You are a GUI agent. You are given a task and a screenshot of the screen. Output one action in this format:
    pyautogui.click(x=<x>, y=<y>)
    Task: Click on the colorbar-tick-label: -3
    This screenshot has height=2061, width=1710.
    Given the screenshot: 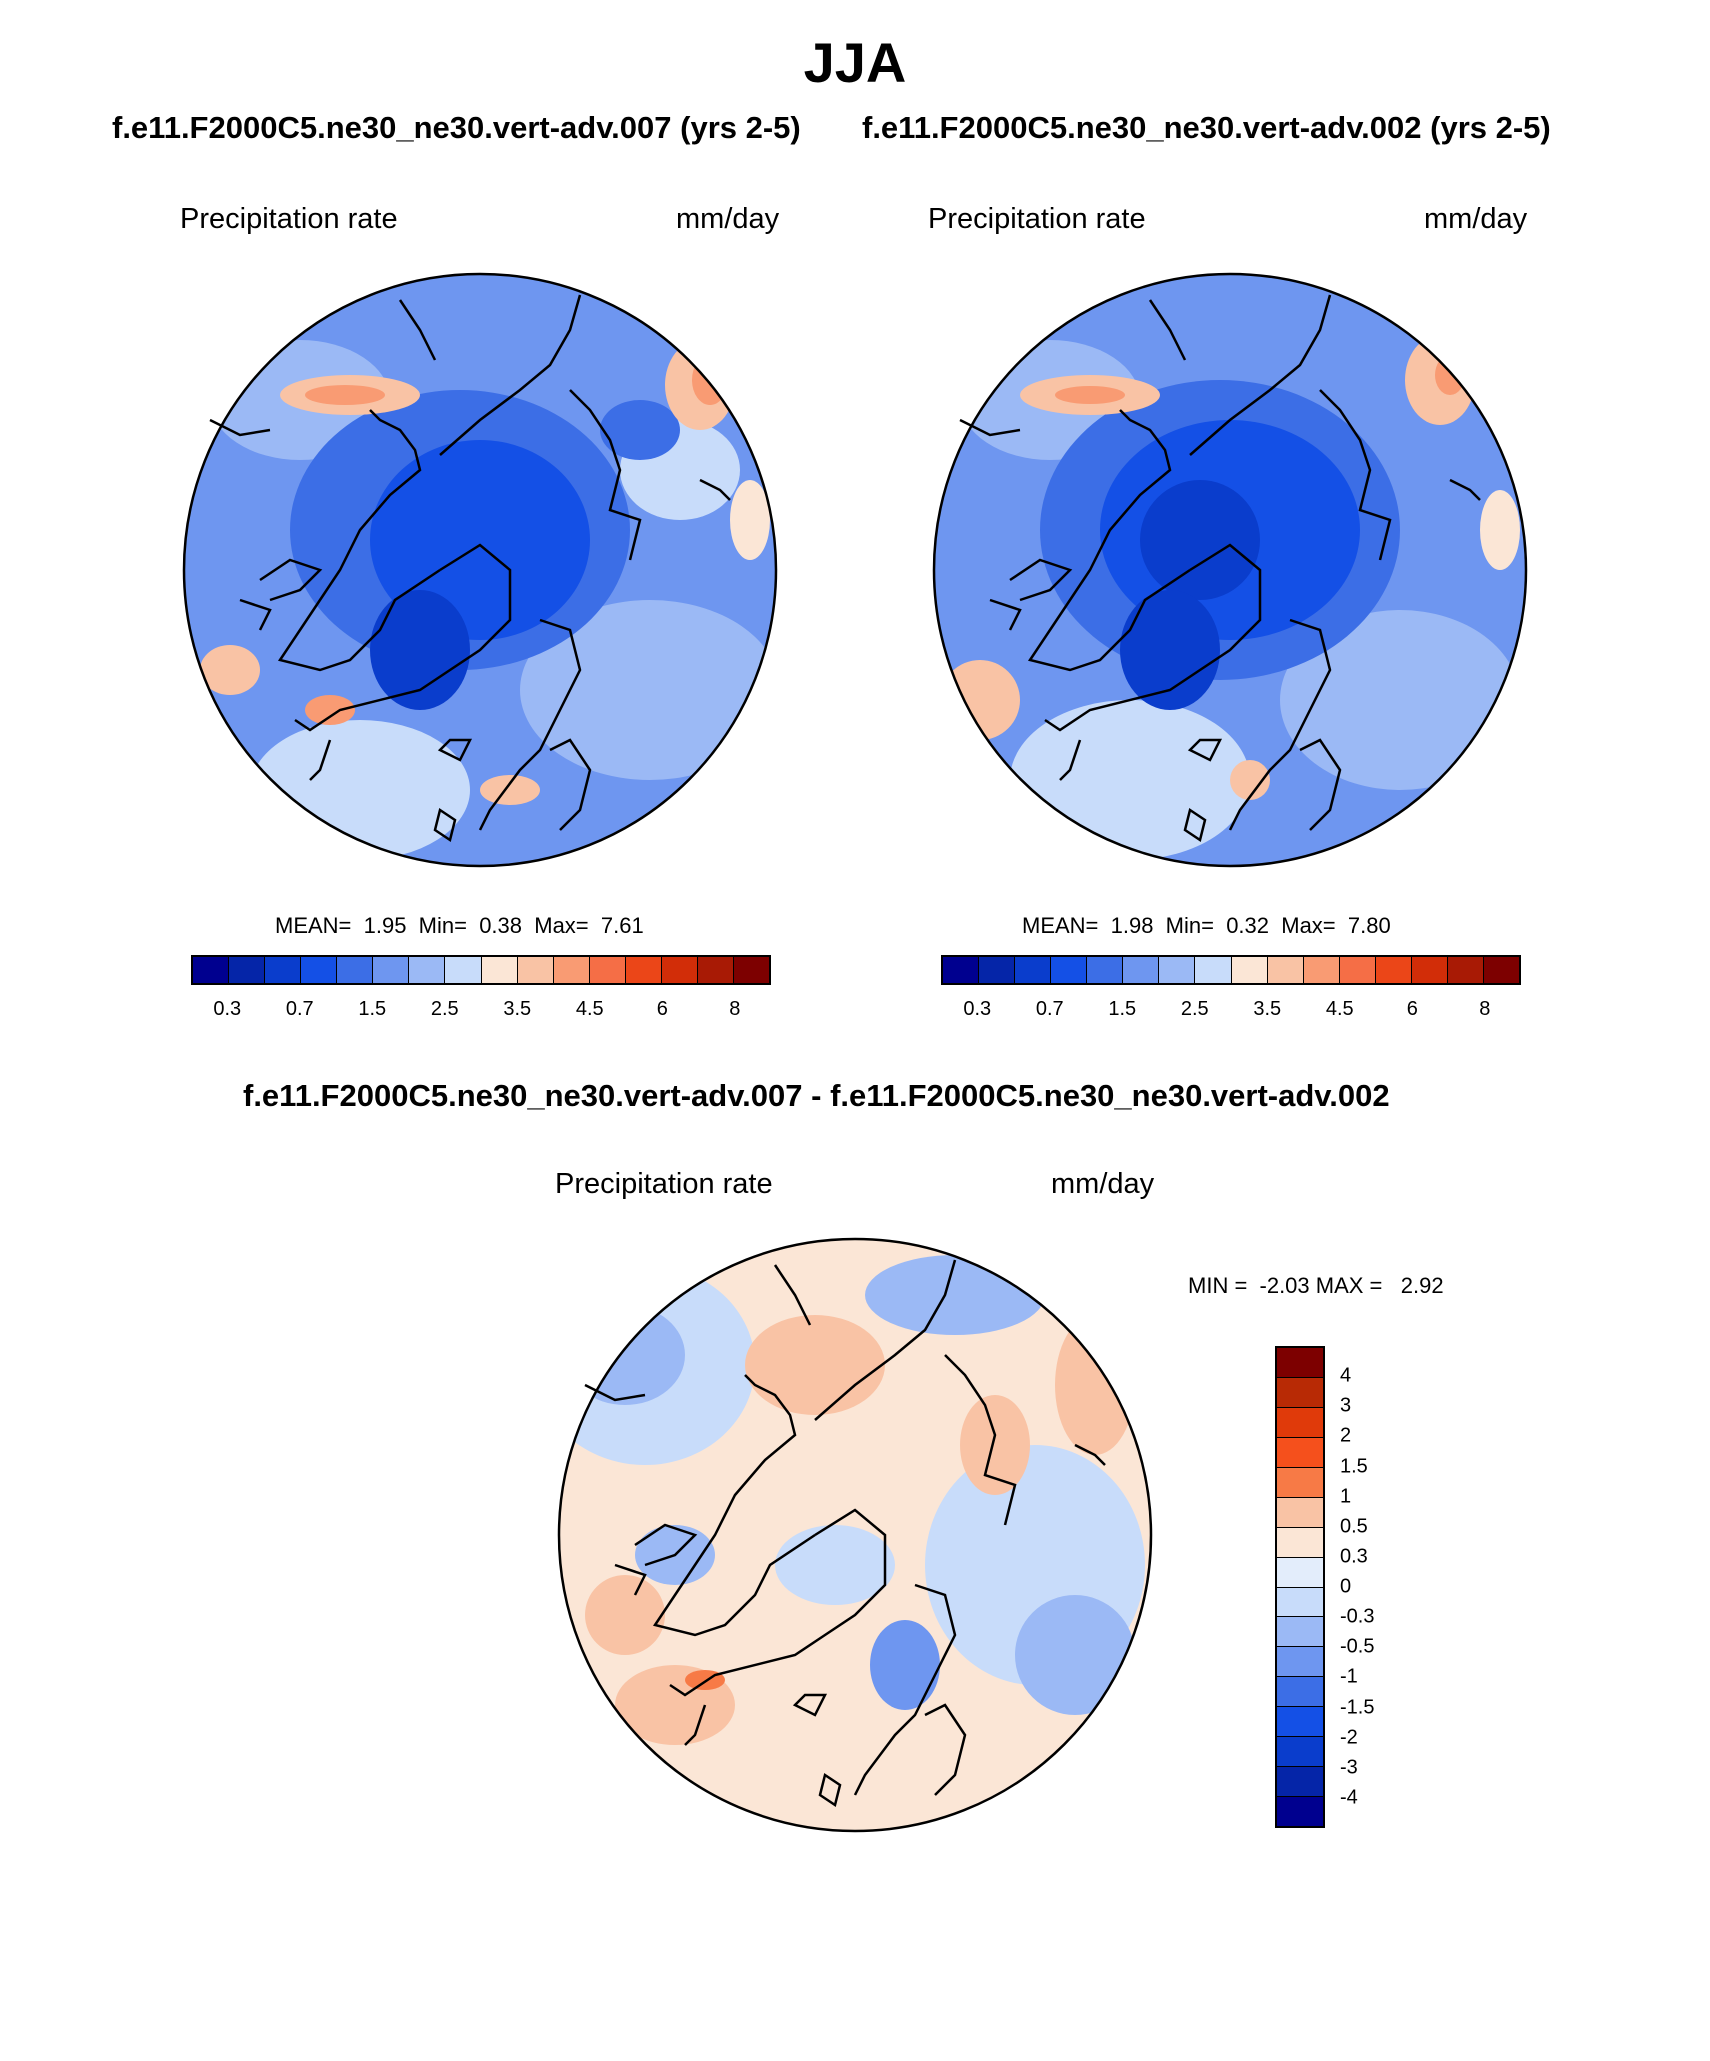 What is the action you would take?
    pyautogui.click(x=1349, y=1767)
    